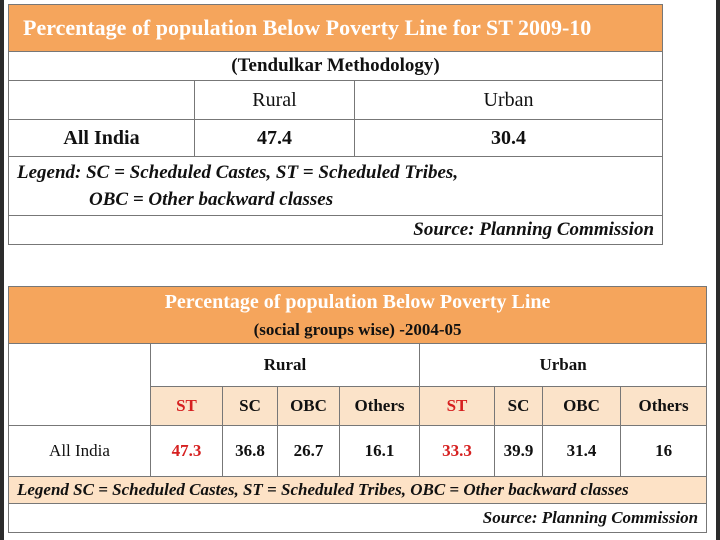 The width and height of the screenshot is (720, 540). Describe the element at coordinates (357, 330) in the screenshot. I see `table2-subtitle: (social groups wise) -2004-05` at that location.